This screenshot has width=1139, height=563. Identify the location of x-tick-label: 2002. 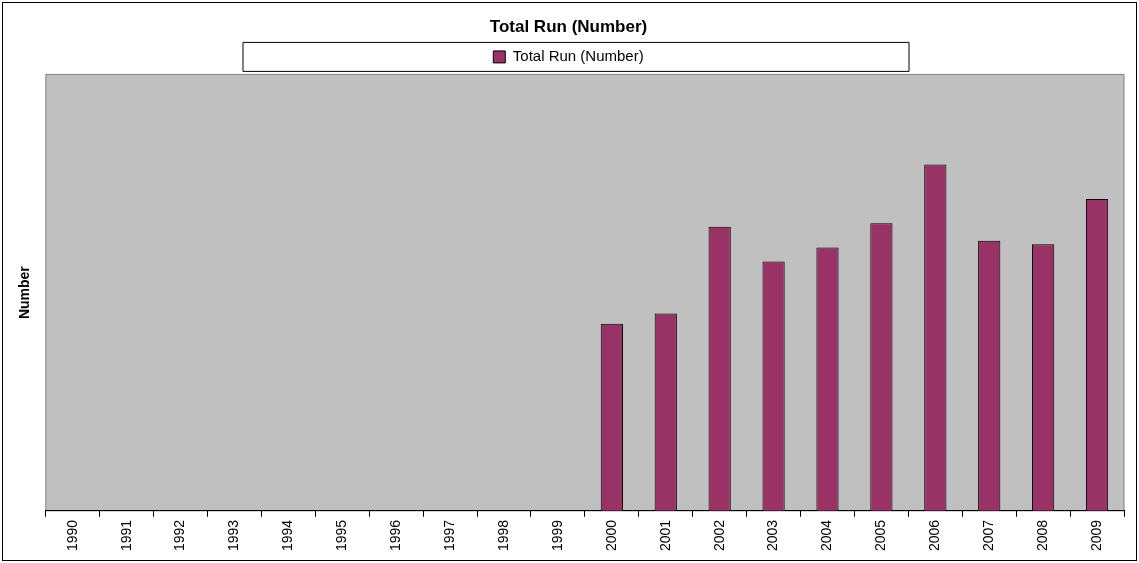
(718, 535).